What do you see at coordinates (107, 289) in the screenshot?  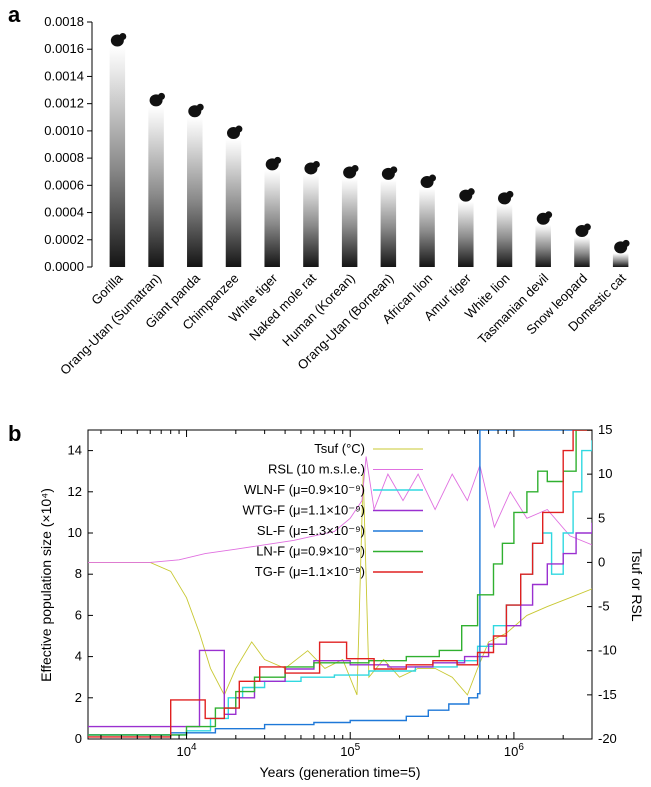 I see `category-label: Gorilla` at bounding box center [107, 289].